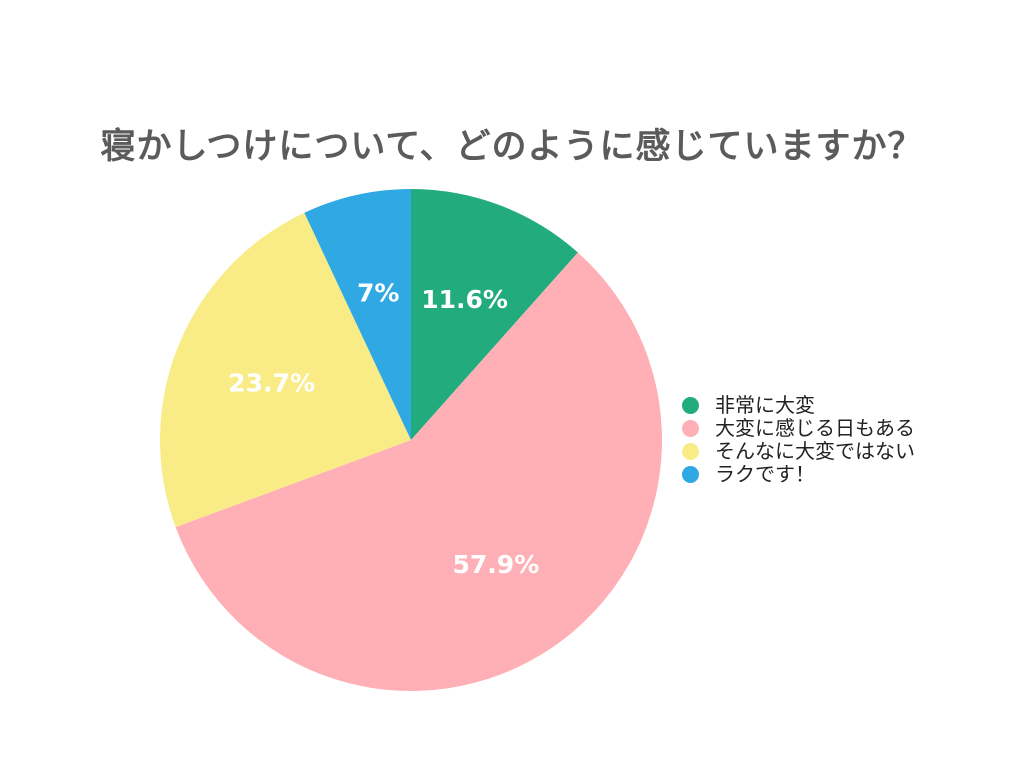  I want to click on legend: 非常に大変 大変に感じる日もある そんなに大変ではない ラクです！, so click(798, 440).